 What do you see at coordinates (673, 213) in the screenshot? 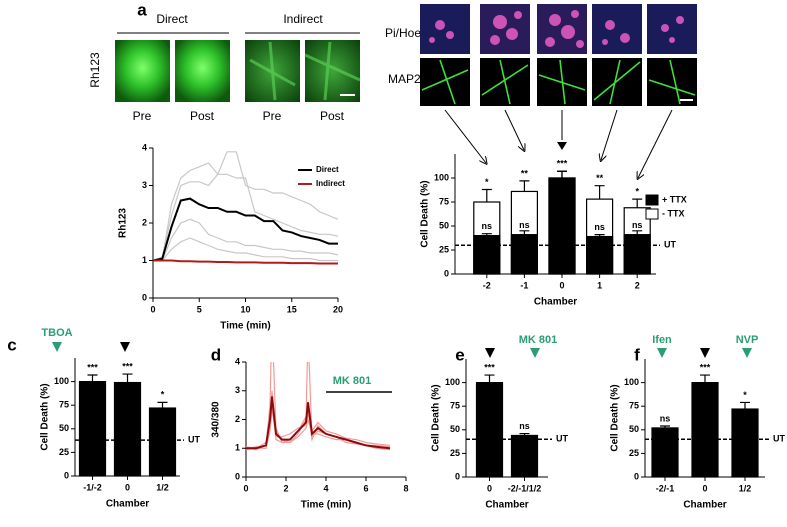
I see `legend-label: - TTX` at bounding box center [673, 213].